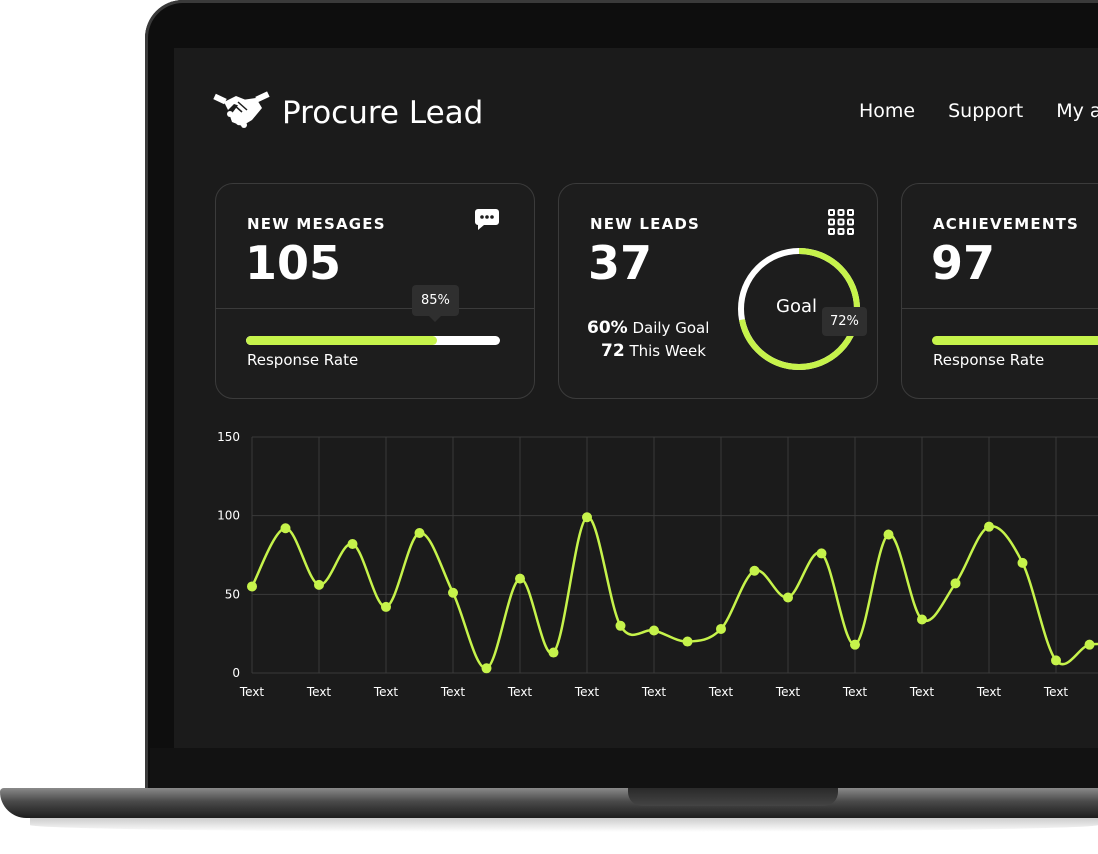 The height and width of the screenshot is (854, 1098). Describe the element at coordinates (564, 825) in the screenshot. I see `laptop-shadow` at that location.